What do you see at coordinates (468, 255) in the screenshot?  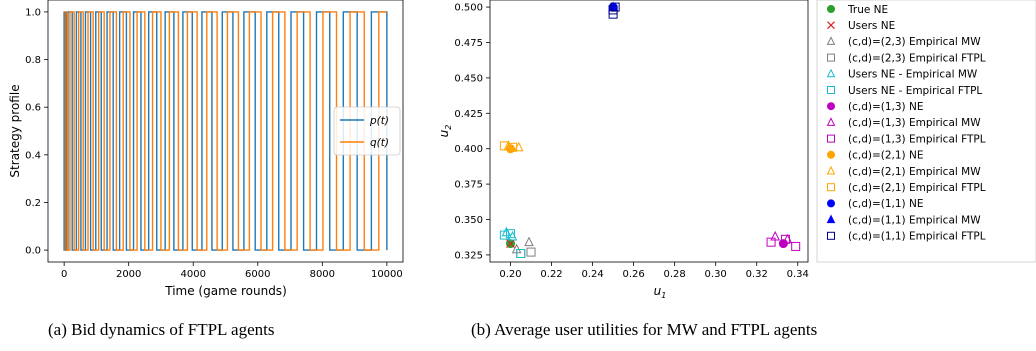 I see `chart-b-ytick-label: 0.325` at bounding box center [468, 255].